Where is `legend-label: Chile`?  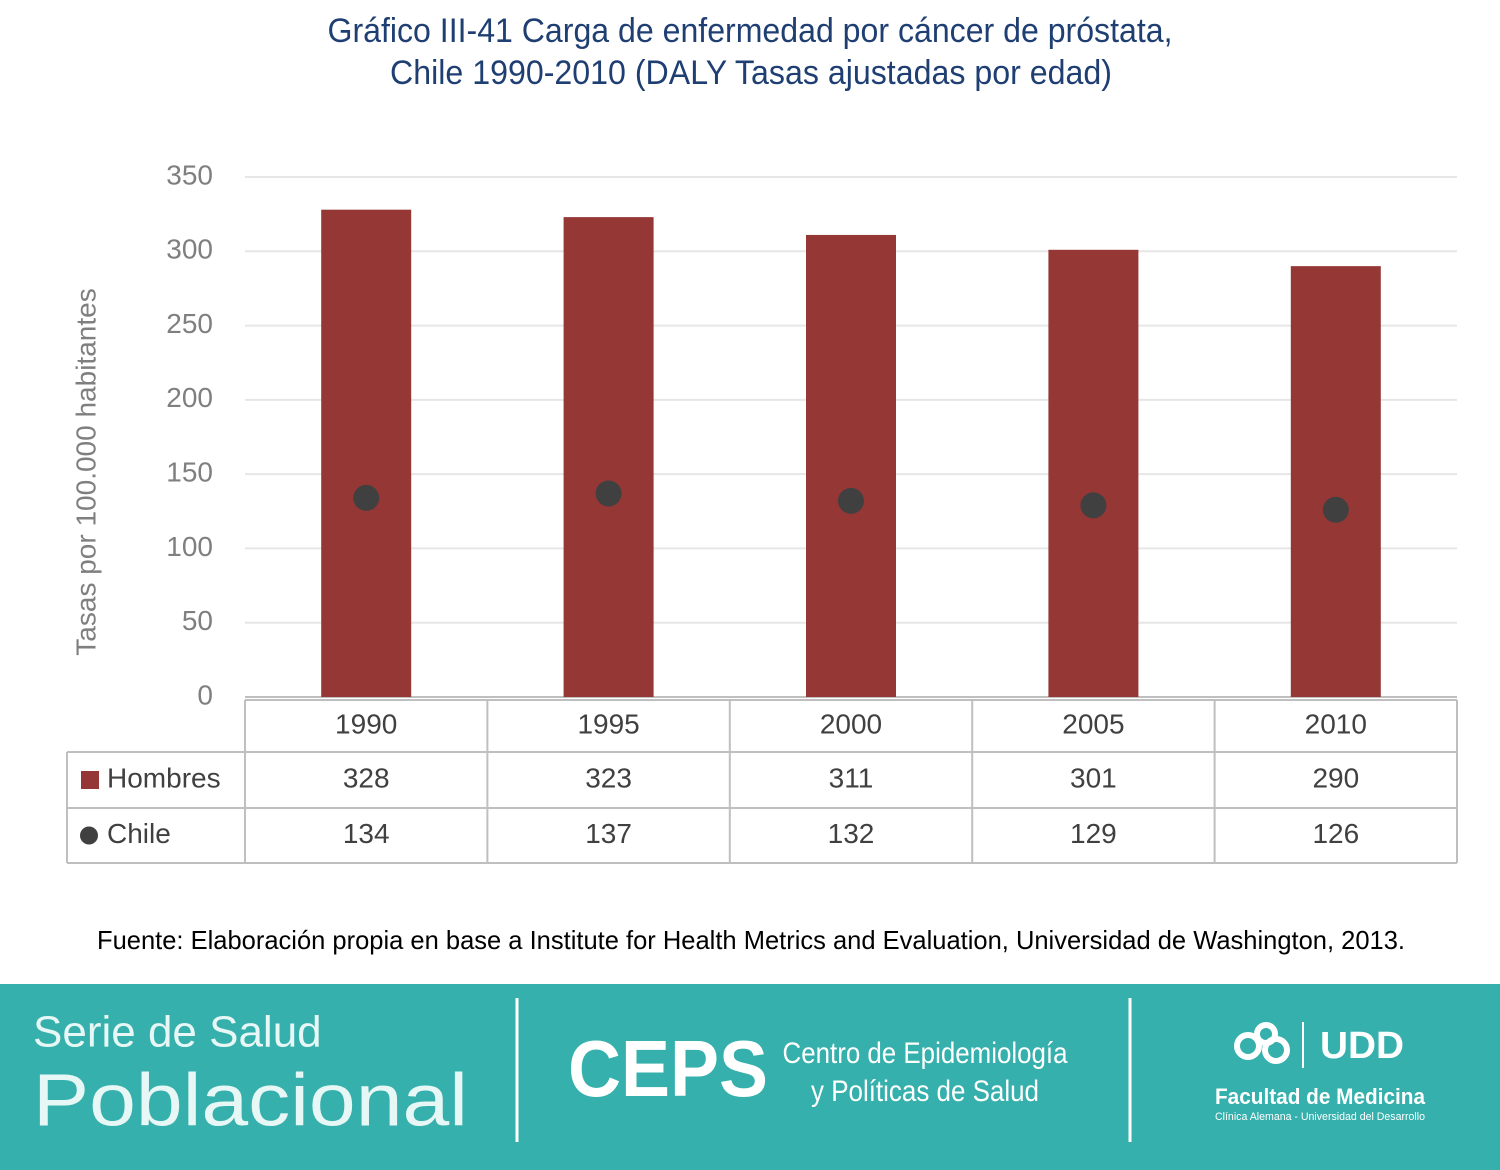
legend-label: Chile is located at coordinates (139, 833).